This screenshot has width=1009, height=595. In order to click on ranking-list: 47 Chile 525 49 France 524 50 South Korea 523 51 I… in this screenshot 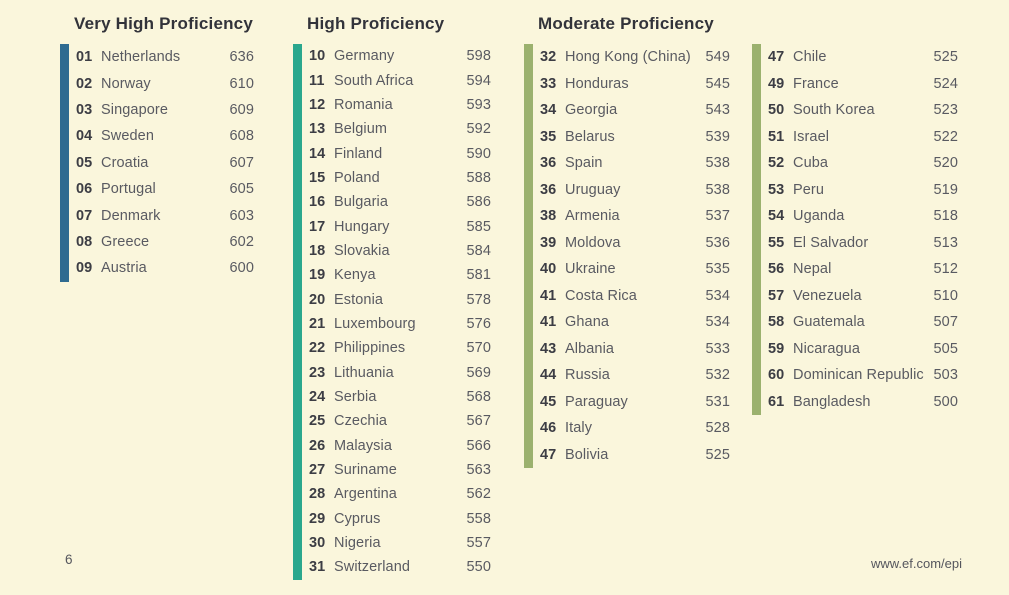, I will do `click(855, 229)`.